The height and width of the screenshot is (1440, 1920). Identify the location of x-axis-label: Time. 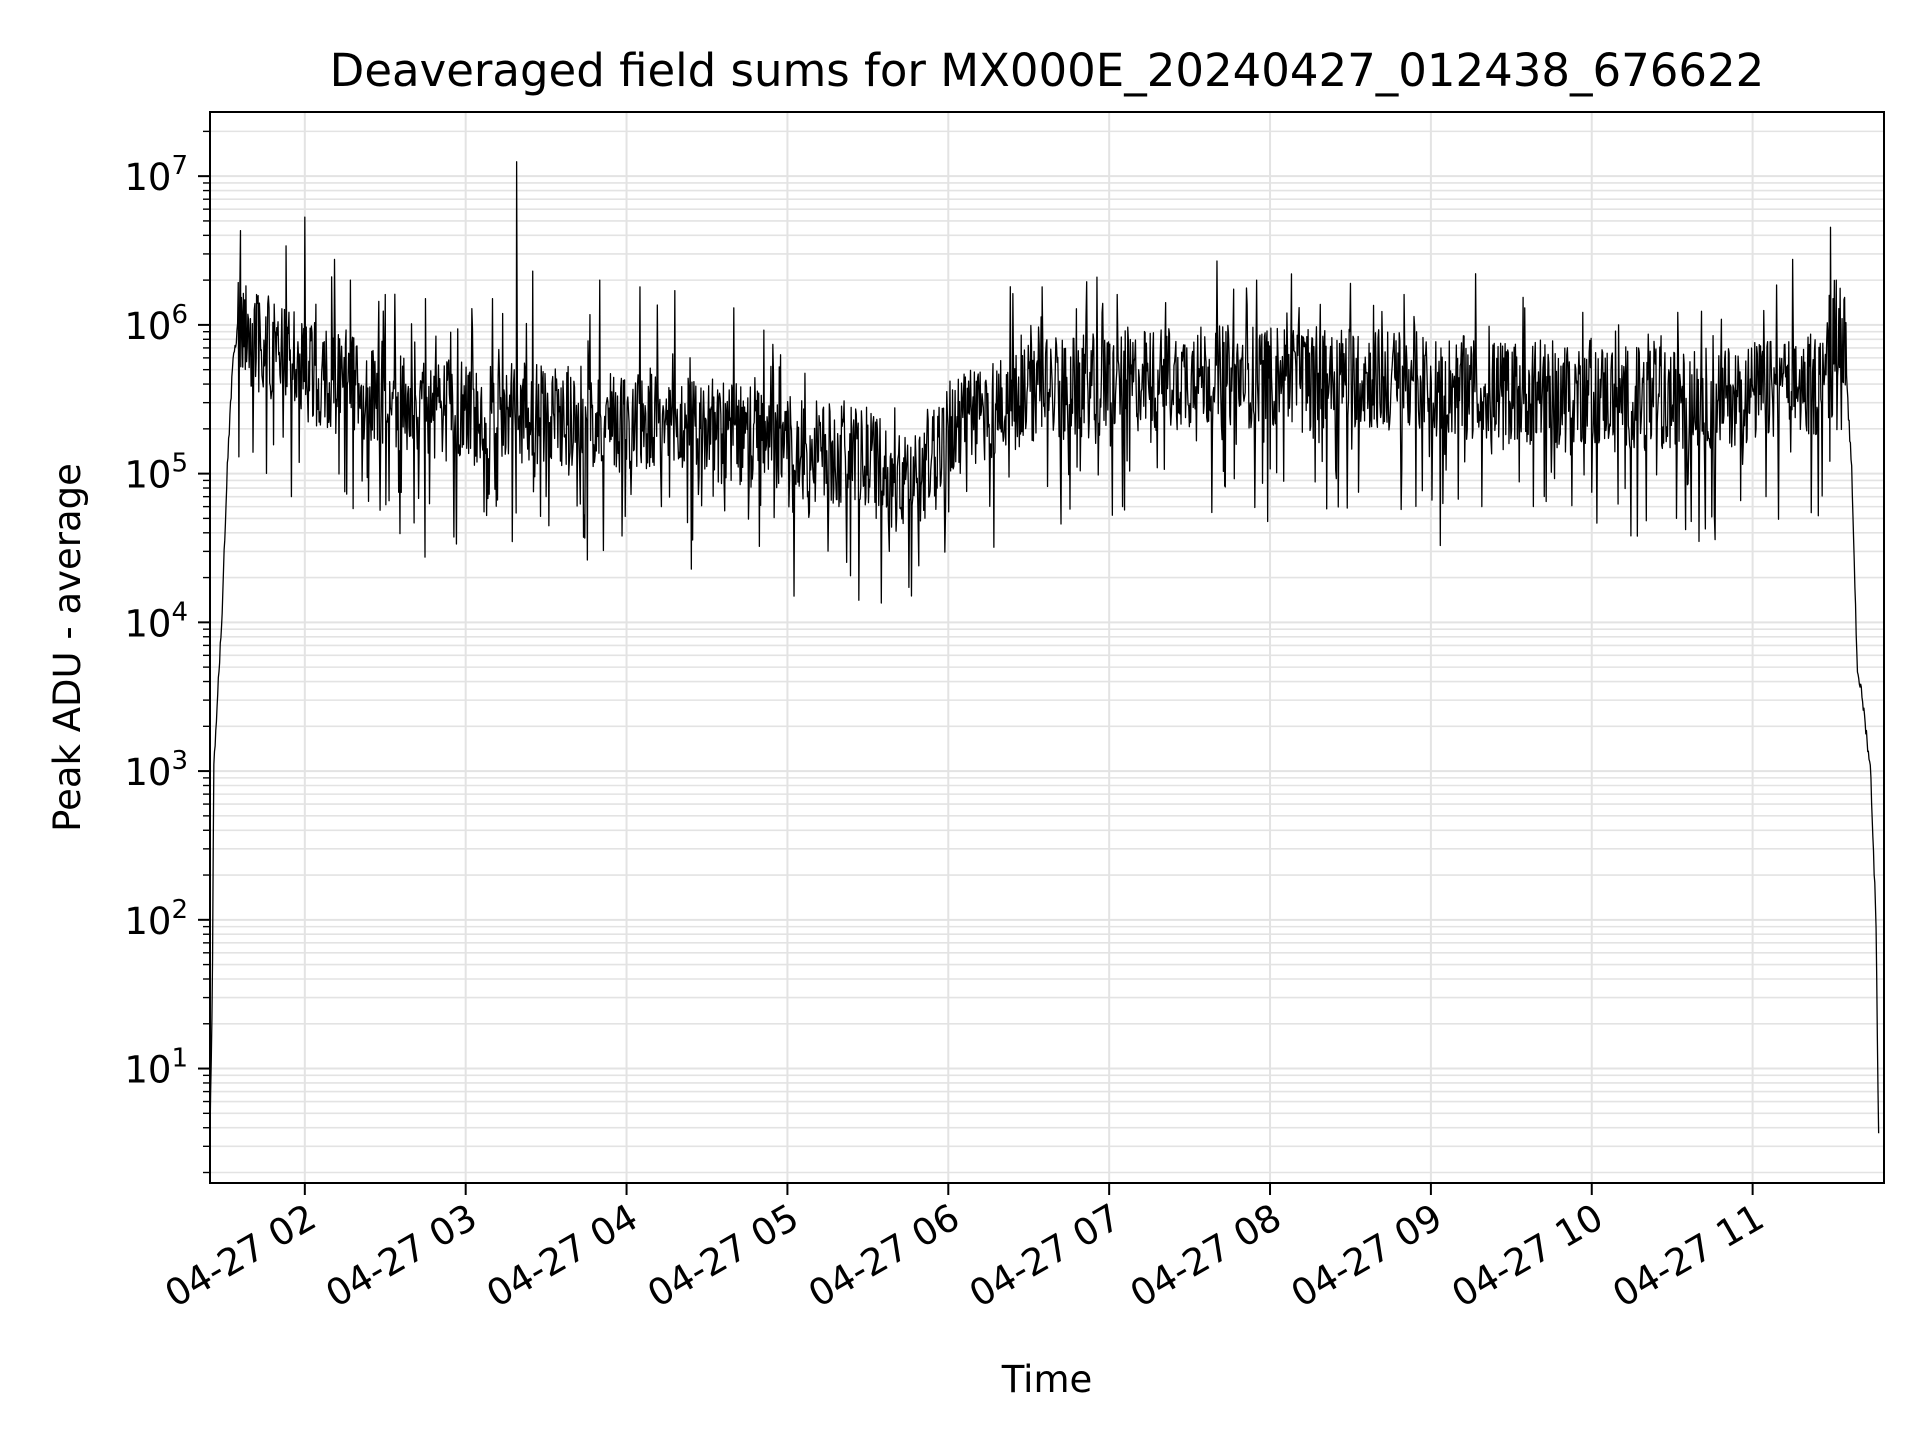
(1047, 1379).